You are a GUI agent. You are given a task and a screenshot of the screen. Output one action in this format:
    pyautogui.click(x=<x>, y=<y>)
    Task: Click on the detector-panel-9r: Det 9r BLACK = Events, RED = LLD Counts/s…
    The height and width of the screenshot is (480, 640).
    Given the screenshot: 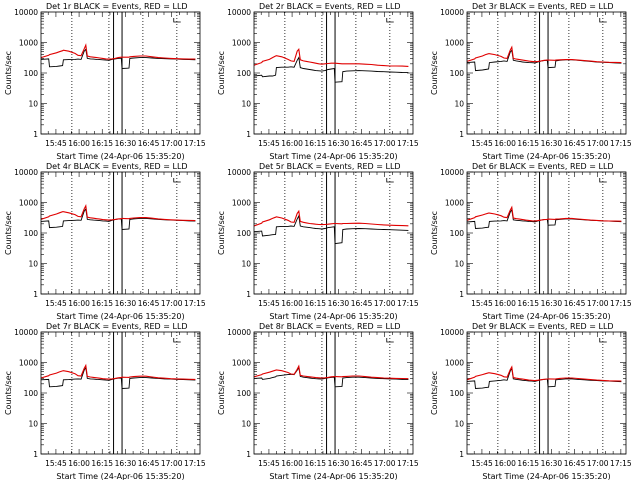 What is the action you would take?
    pyautogui.click(x=531, y=401)
    